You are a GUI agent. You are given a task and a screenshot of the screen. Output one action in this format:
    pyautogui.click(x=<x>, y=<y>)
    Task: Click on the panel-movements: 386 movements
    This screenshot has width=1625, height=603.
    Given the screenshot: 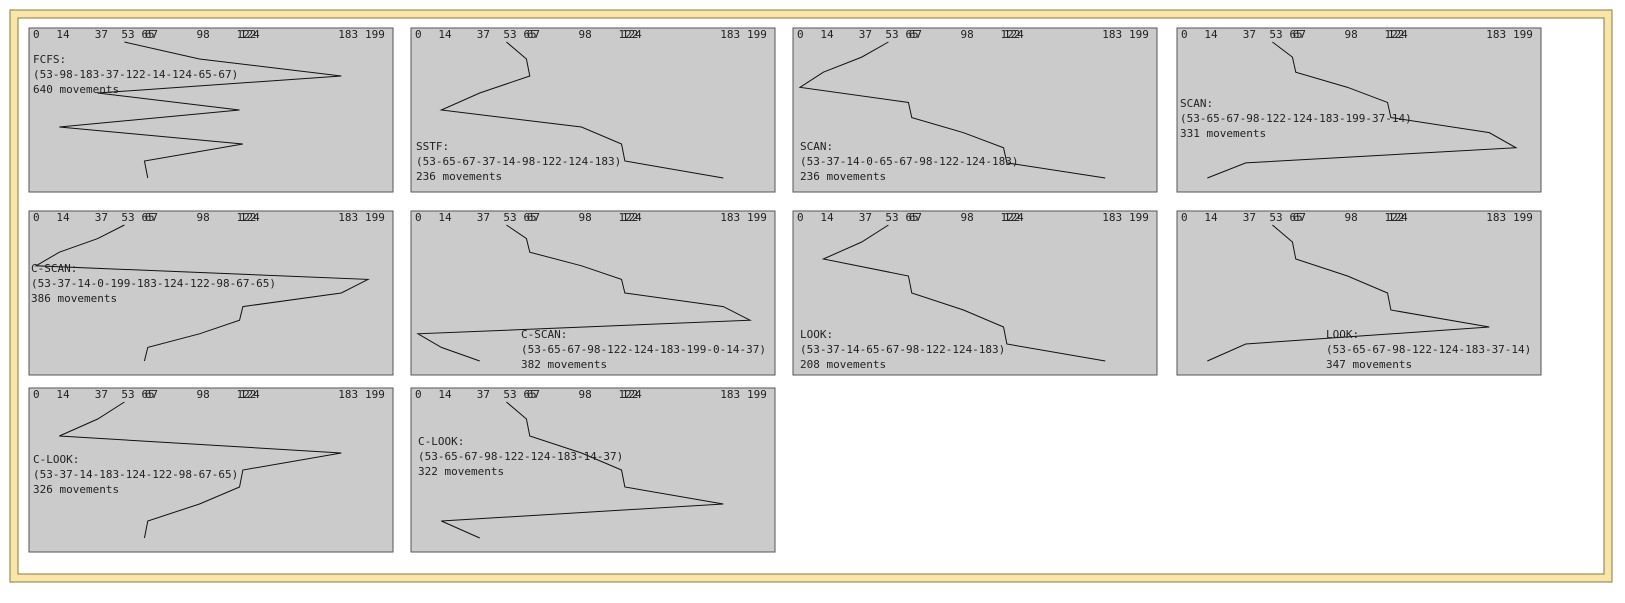 What is the action you would take?
    pyautogui.click(x=74, y=298)
    